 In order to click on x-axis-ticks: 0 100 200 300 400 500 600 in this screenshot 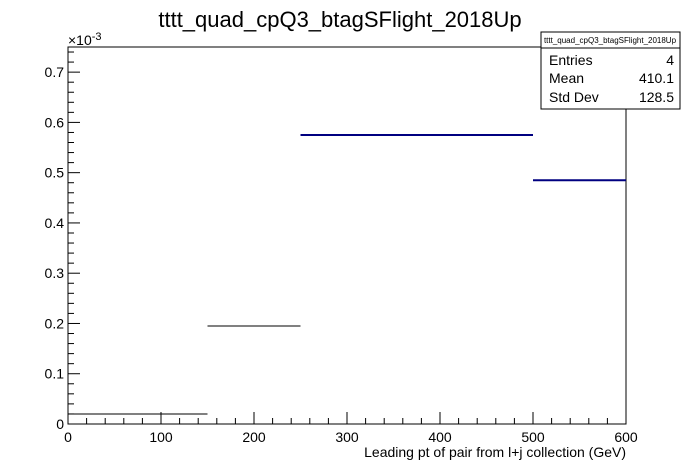, I will do `click(351, 428)`.